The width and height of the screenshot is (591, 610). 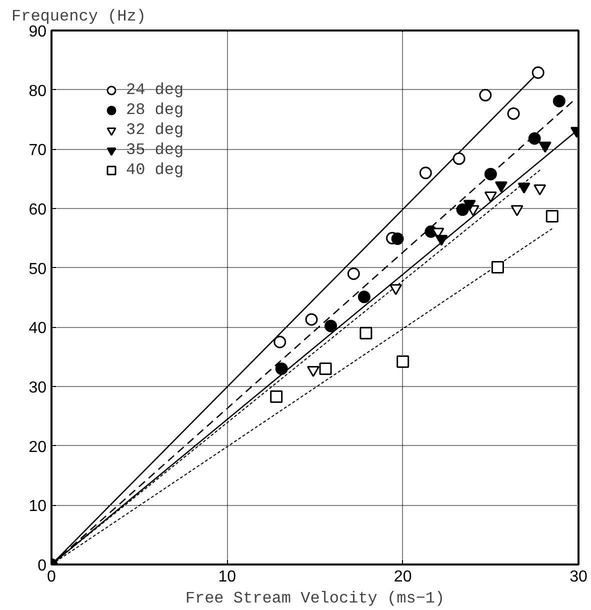 I want to click on y-tick-label: 20, so click(x=37, y=447).